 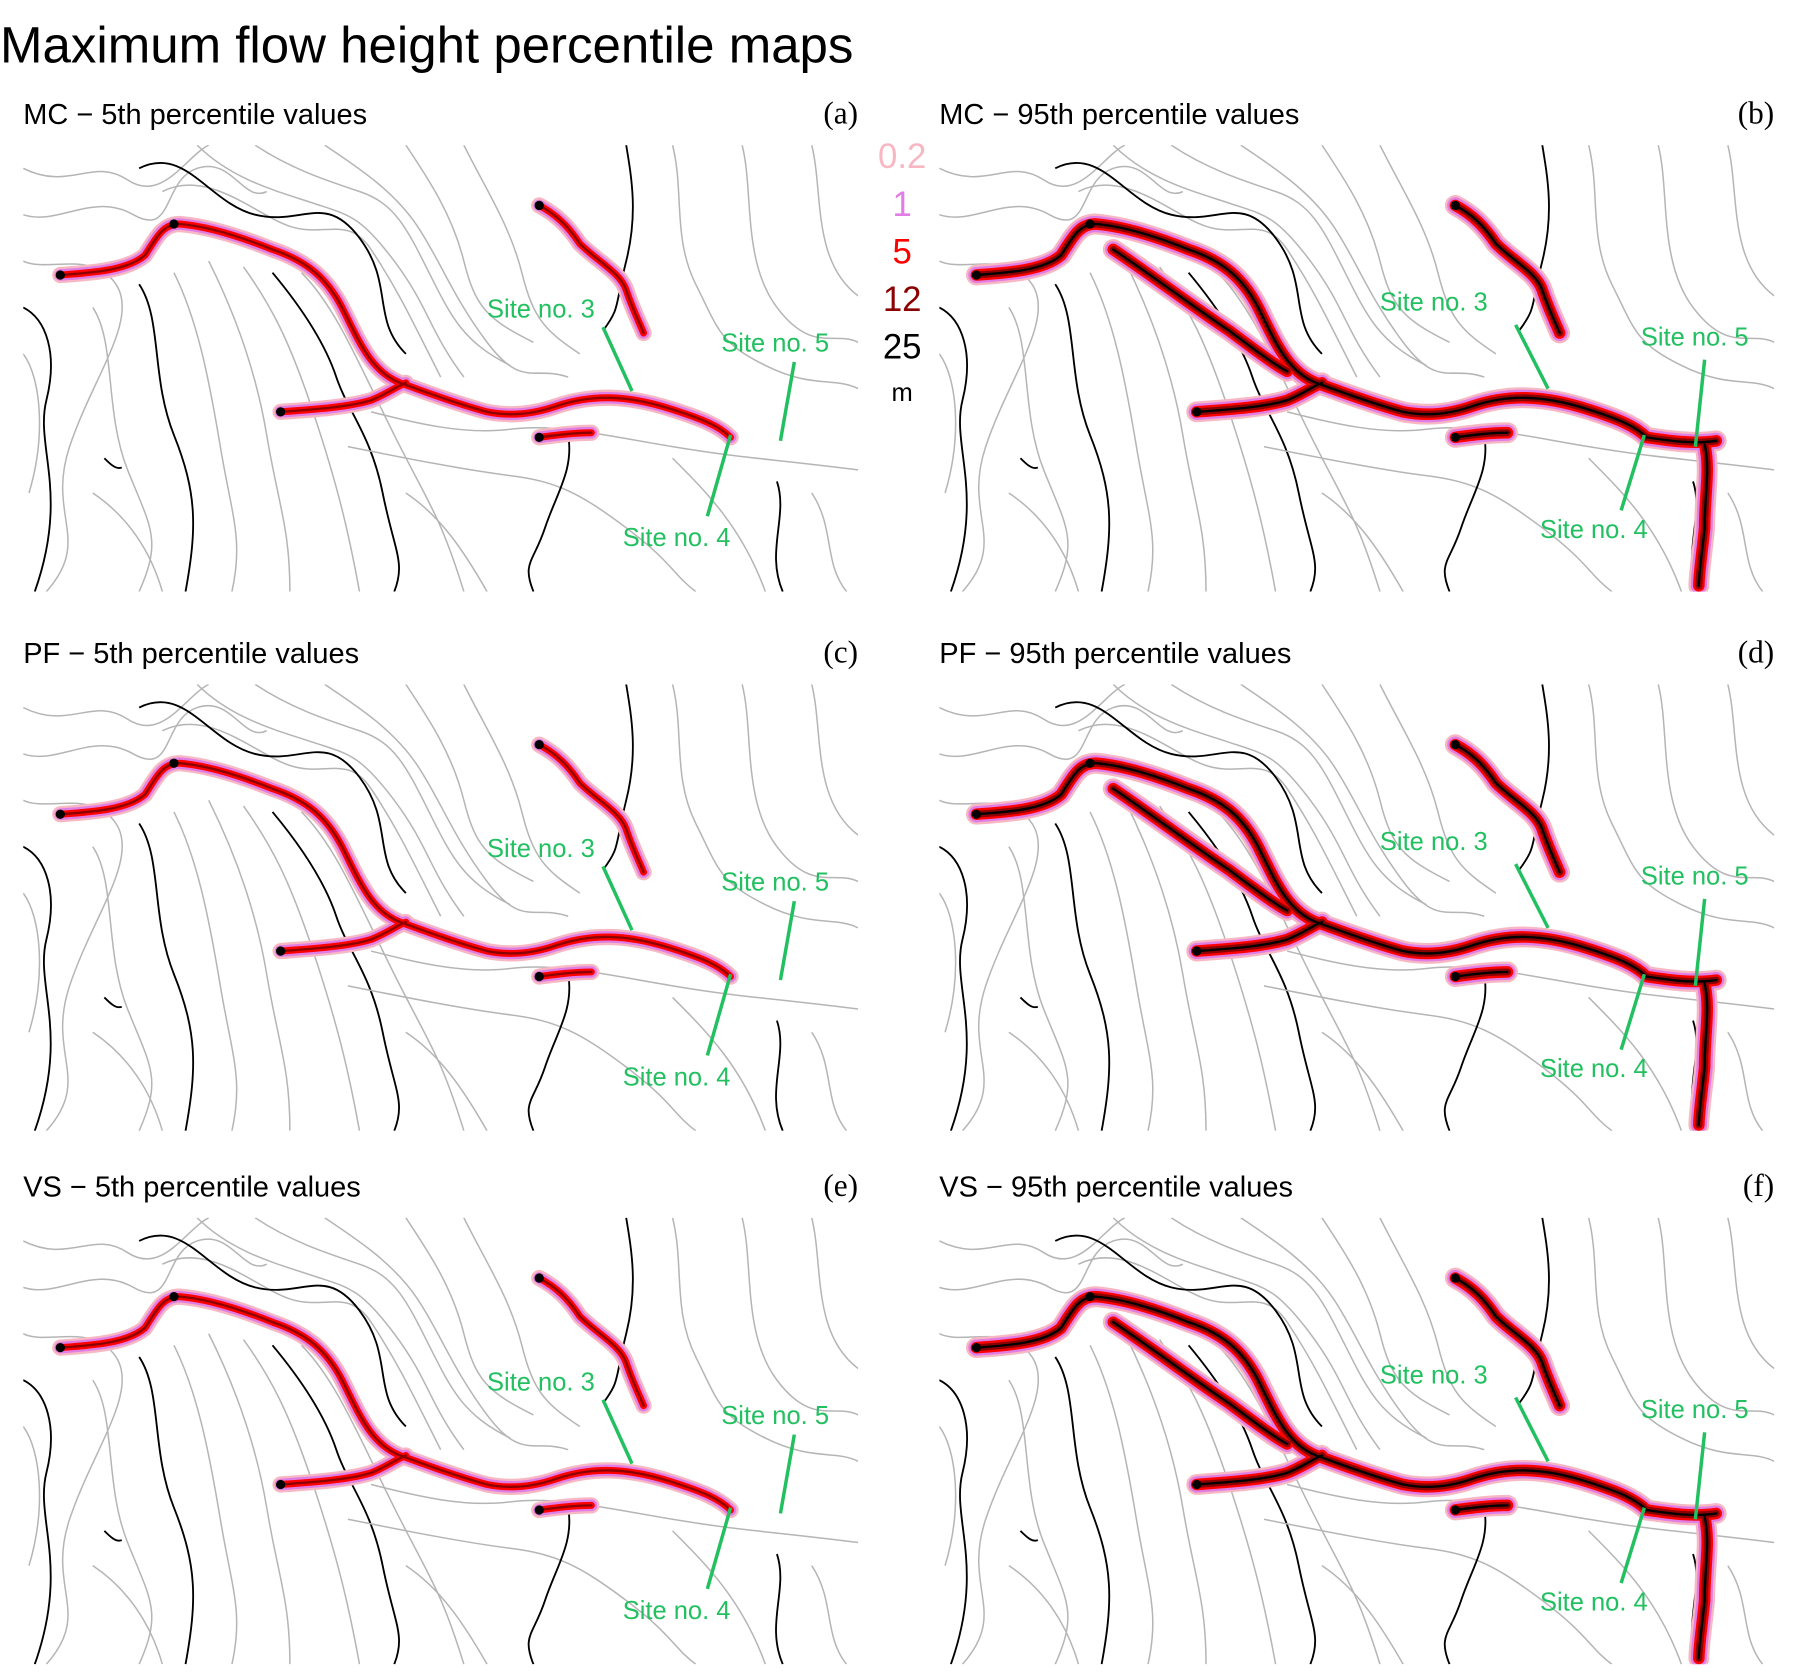 What do you see at coordinates (902, 272) in the screenshot?
I see `legend: 0.2 1 5 12 25 m` at bounding box center [902, 272].